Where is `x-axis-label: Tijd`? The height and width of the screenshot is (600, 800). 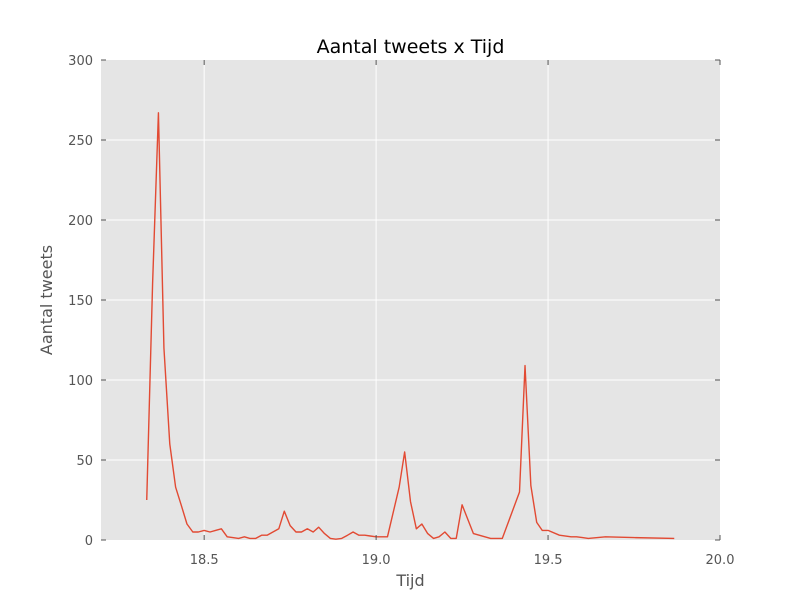 x-axis-label: Tijd is located at coordinates (409, 580).